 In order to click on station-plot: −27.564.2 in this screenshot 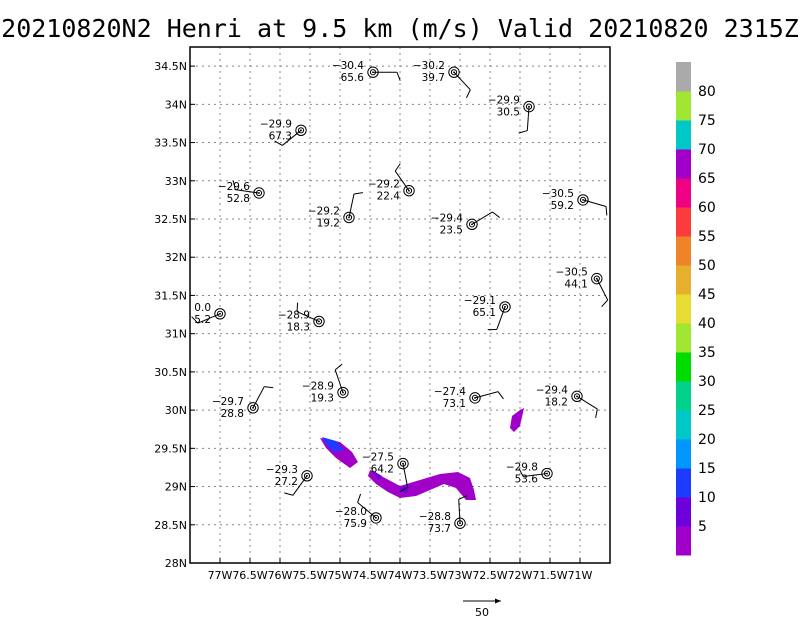, I will do `click(385, 472)`.